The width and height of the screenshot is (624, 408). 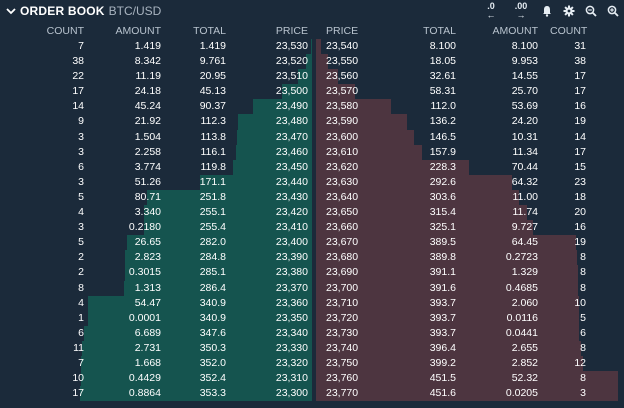 I want to click on ask-price: 23,560, so click(x=342, y=76).